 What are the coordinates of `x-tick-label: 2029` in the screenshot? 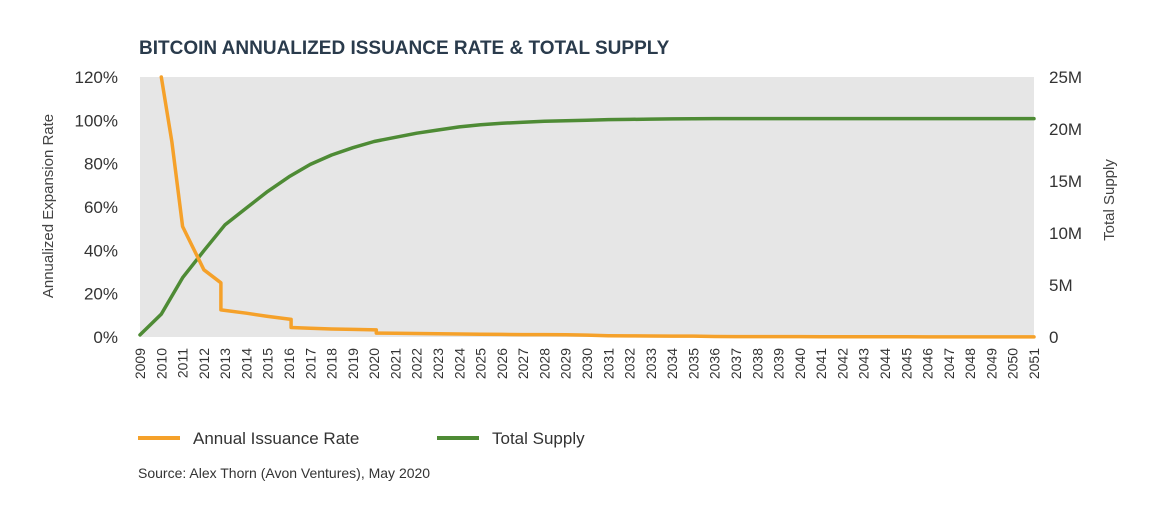 It's located at (566, 363).